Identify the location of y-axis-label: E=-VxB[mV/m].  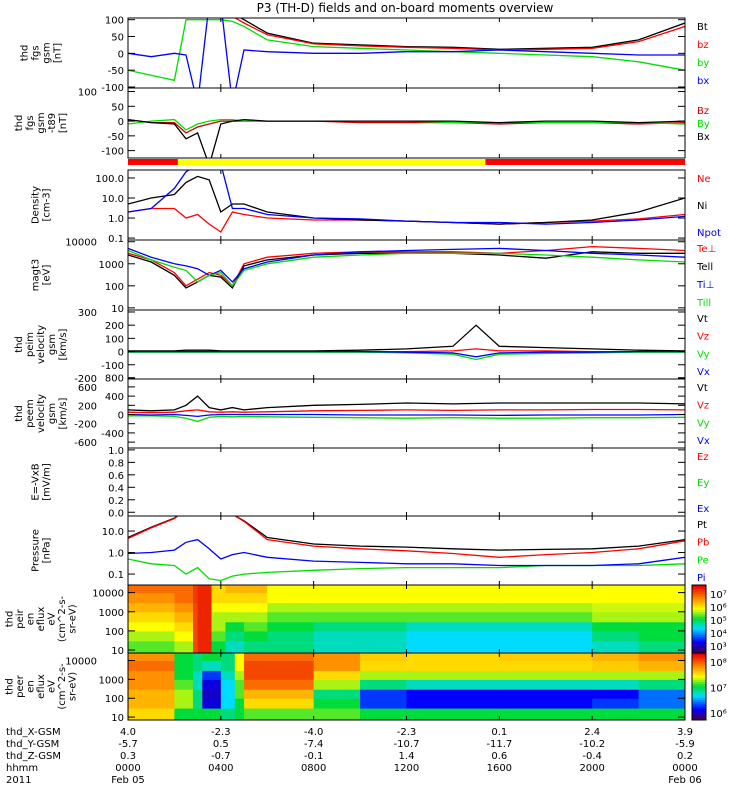
(42, 482).